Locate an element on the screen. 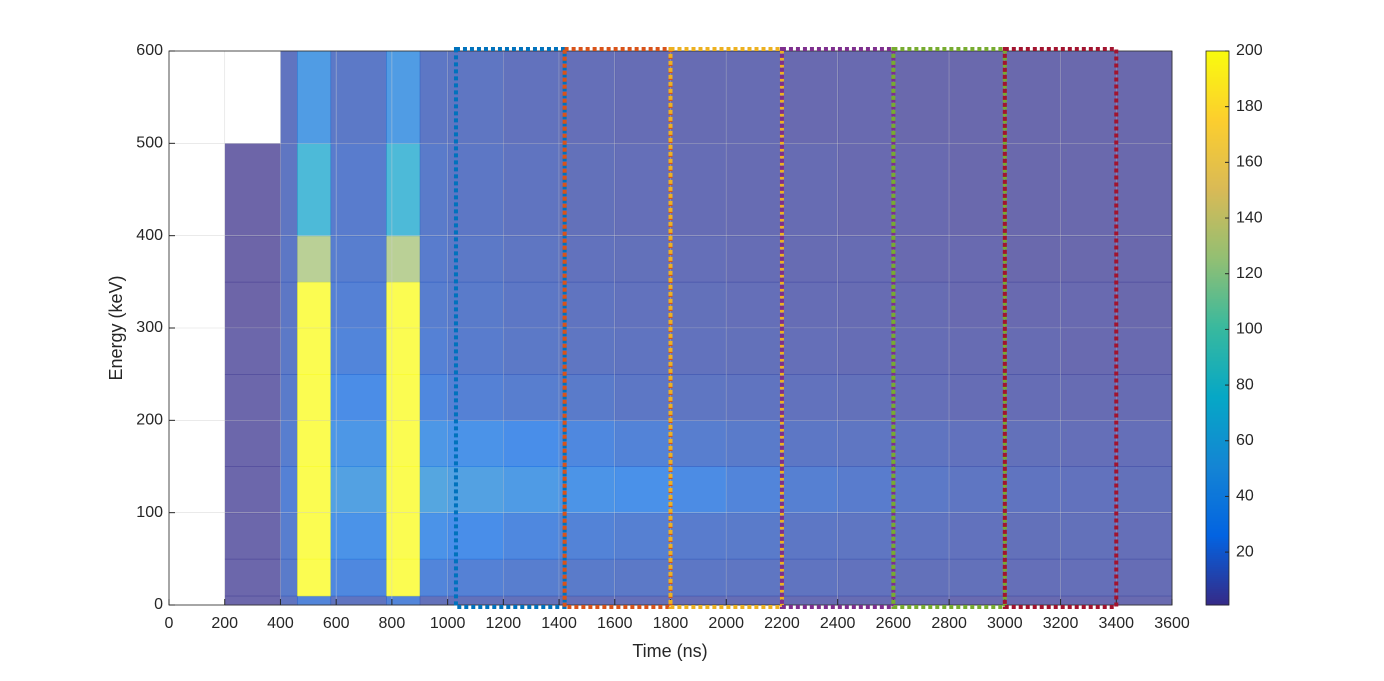 The height and width of the screenshot is (681, 1384). y-tick-label: 500 is located at coordinates (149, 143).